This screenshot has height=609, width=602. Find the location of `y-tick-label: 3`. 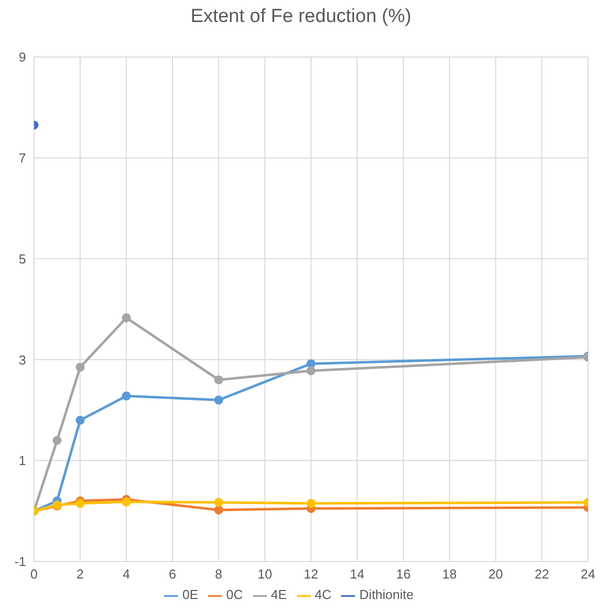

y-tick-label: 3 is located at coordinates (22, 360).